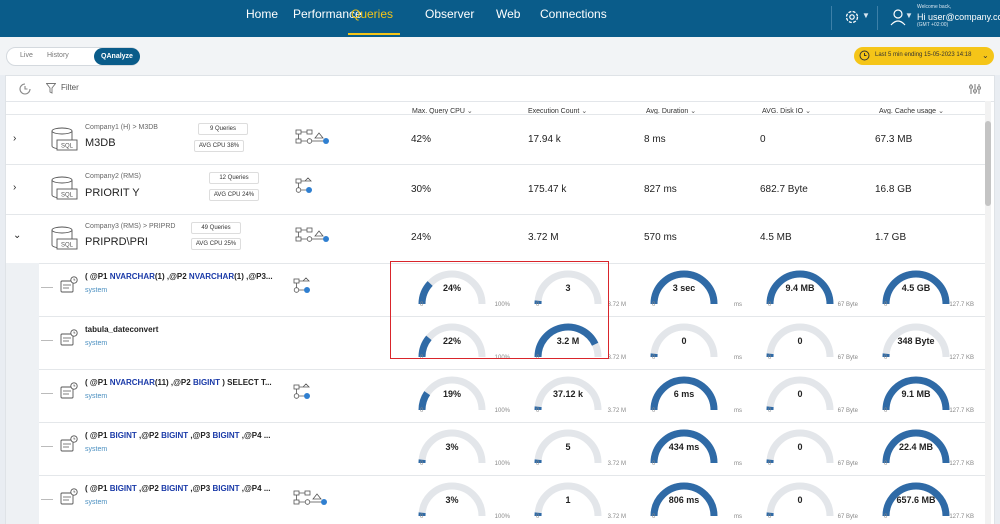  Describe the element at coordinates (149, 435) in the screenshot. I see `query-text-part: ,@P2` at that location.